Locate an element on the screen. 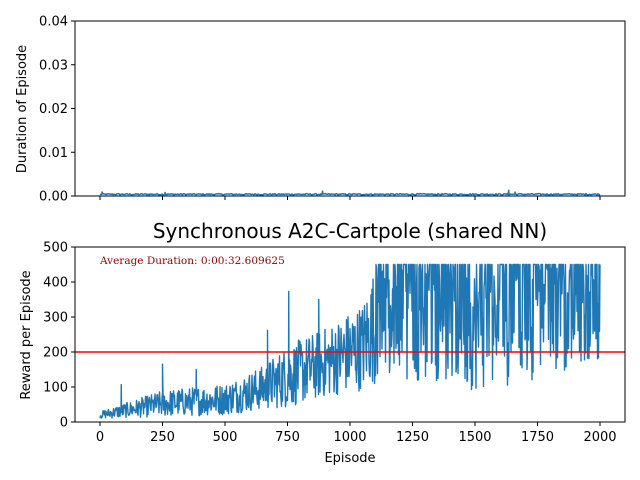 Image resolution: width=640 pixels, height=480 pixels. duration-x-ticks is located at coordinates (350, 198).